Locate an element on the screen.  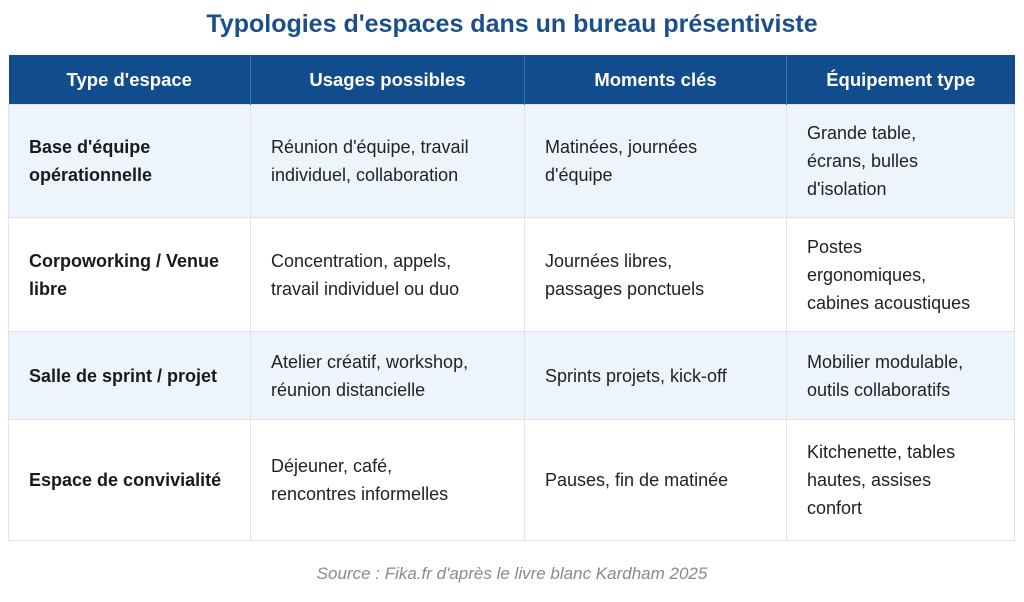
header-cell: Équipement type is located at coordinates (900, 80).